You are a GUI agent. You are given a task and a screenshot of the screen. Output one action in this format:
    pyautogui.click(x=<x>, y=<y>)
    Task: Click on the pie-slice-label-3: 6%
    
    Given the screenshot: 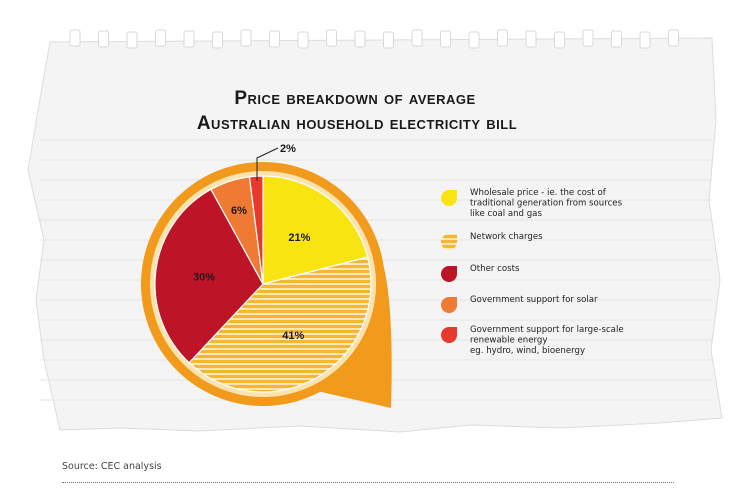 What is the action you would take?
    pyautogui.click(x=239, y=211)
    